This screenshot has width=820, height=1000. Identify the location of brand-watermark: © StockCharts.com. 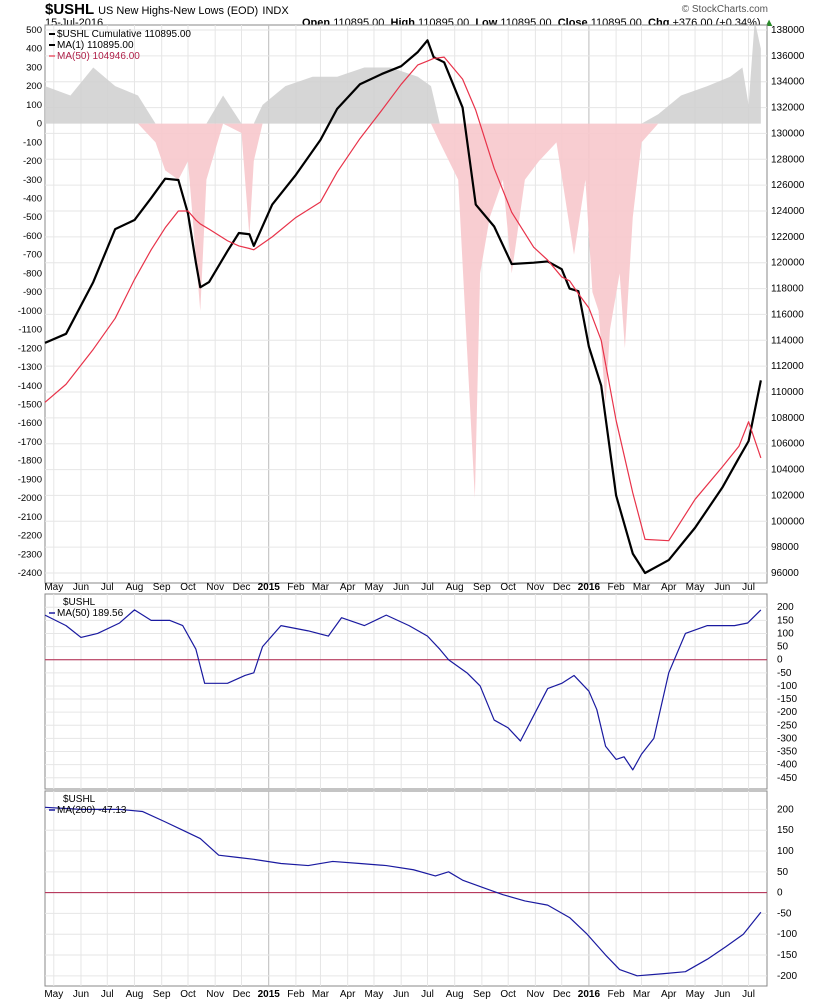
(724, 9).